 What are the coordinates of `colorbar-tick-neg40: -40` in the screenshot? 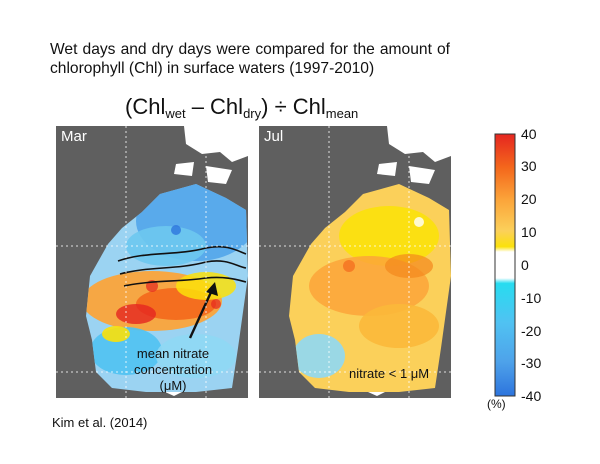 It's located at (531, 396).